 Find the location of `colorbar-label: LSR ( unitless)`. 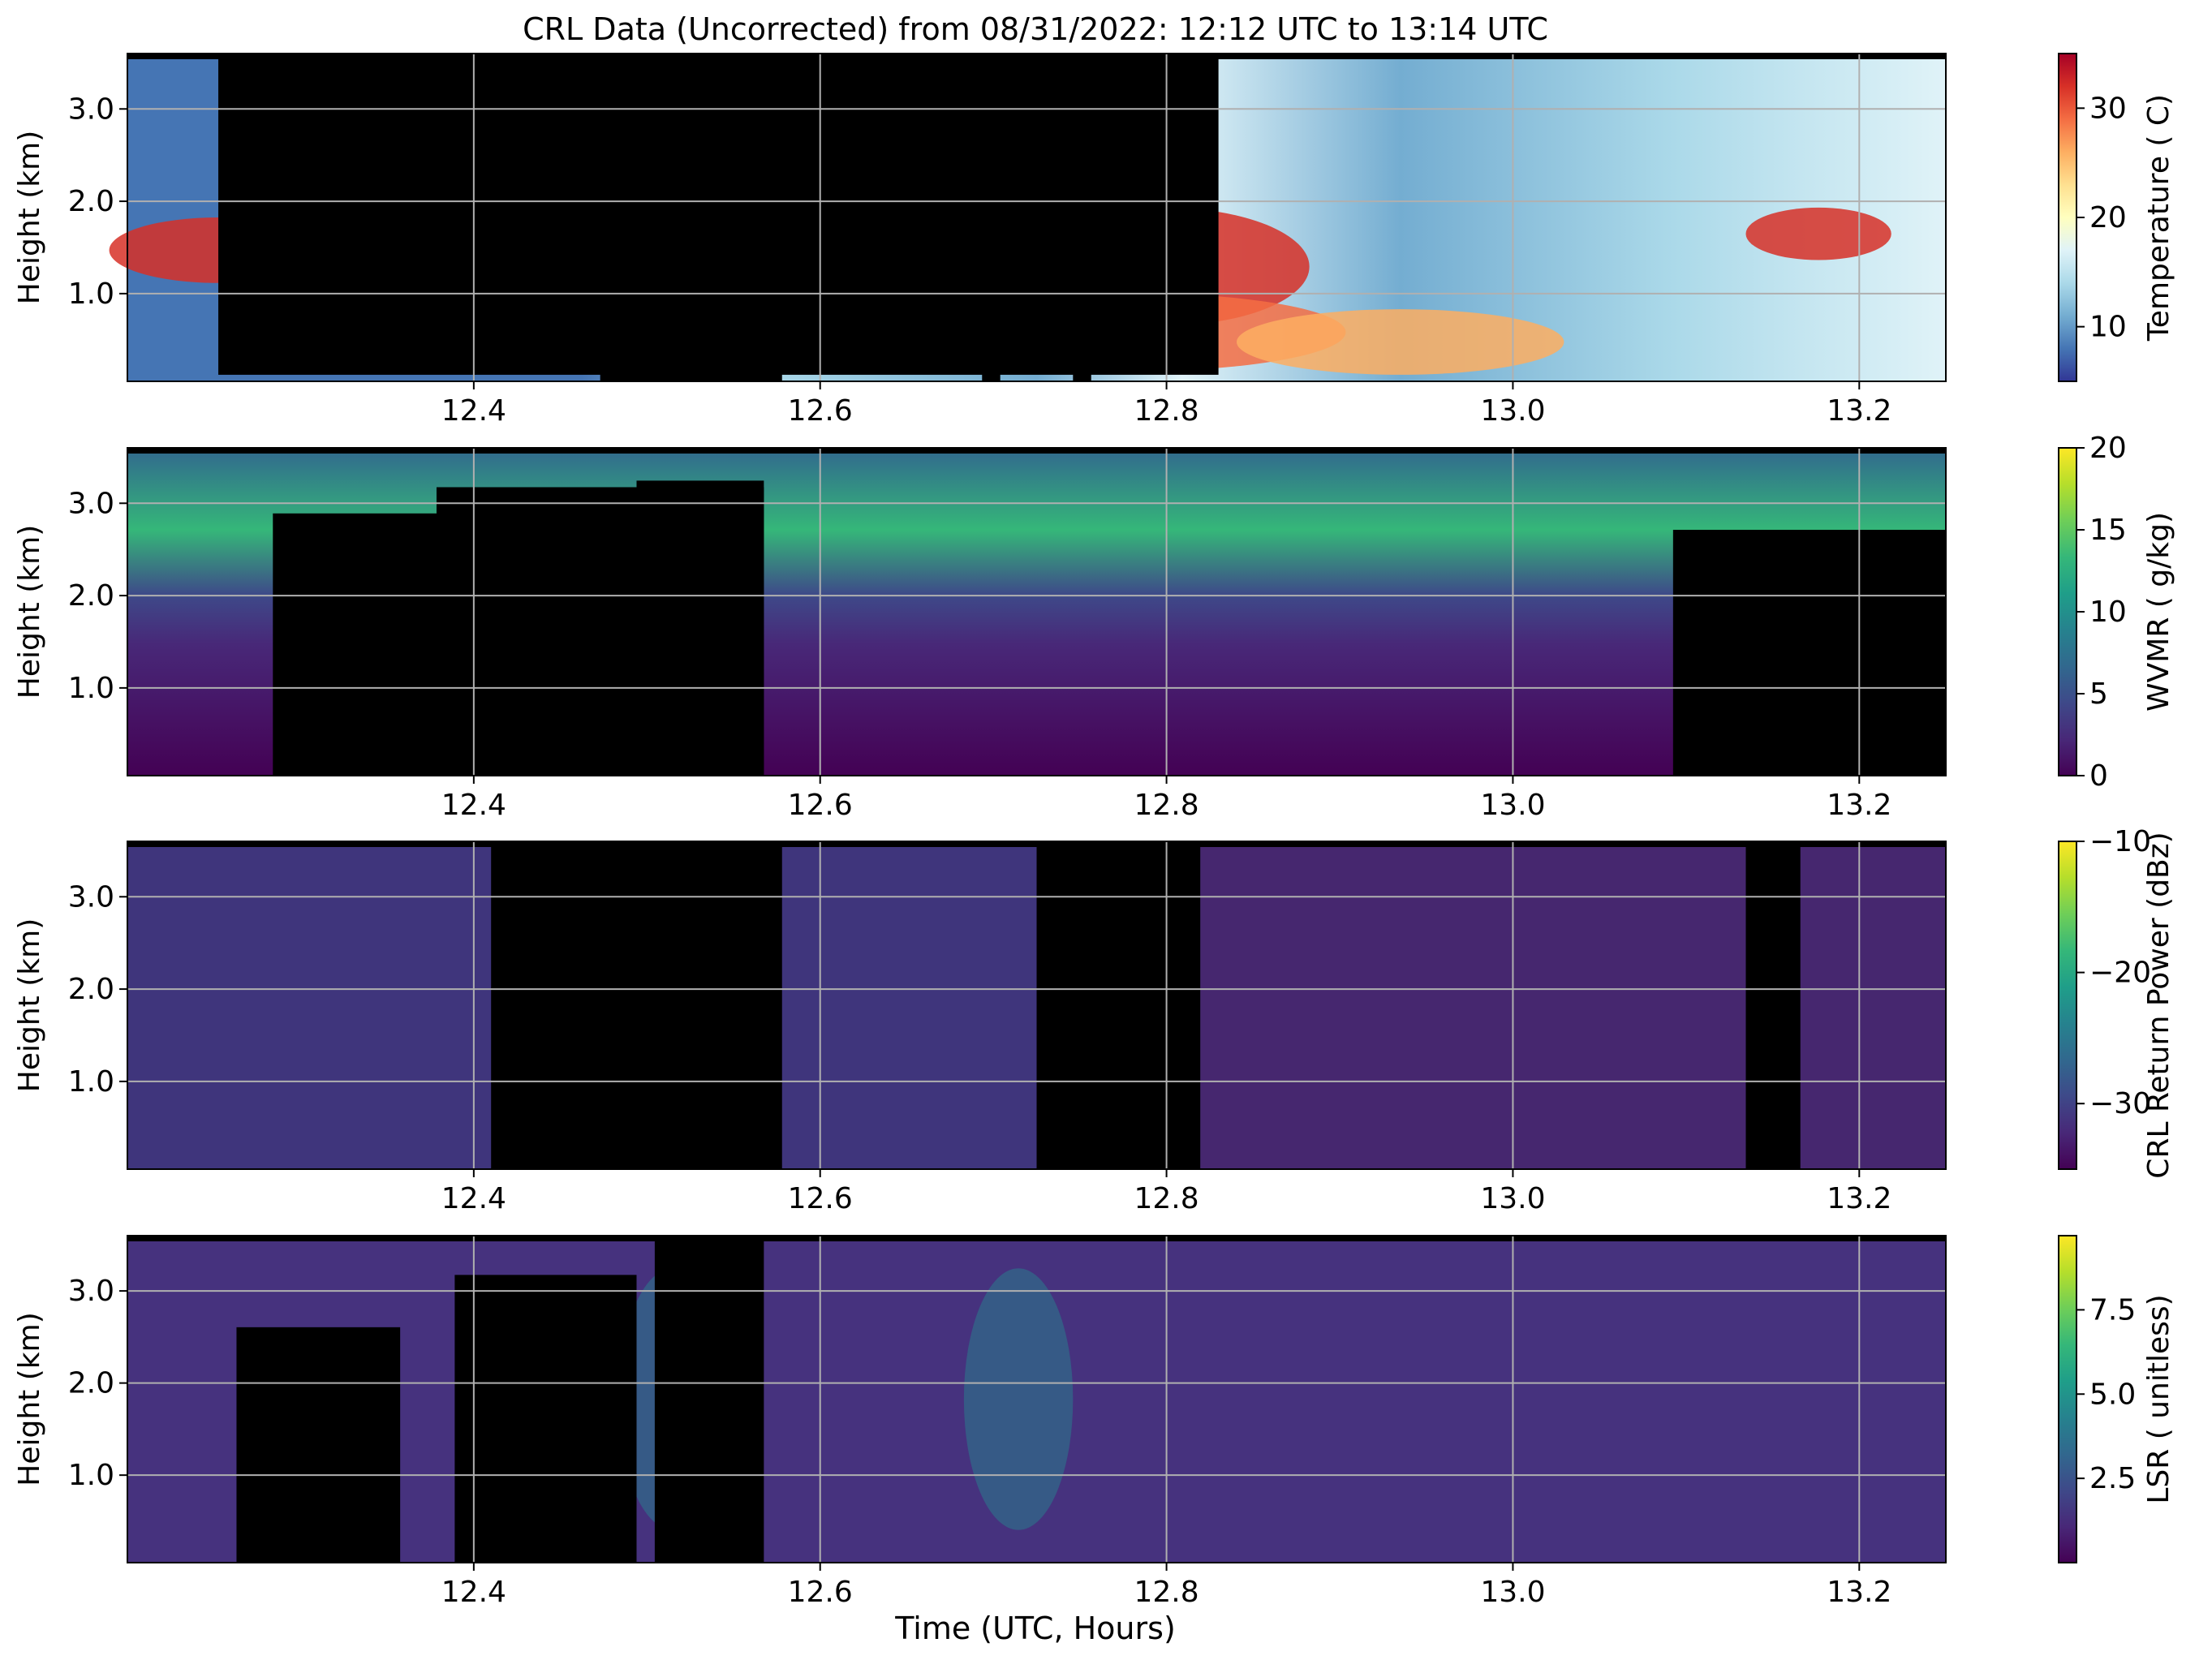

colorbar-label: LSR ( unitless) is located at coordinates (2159, 1398).